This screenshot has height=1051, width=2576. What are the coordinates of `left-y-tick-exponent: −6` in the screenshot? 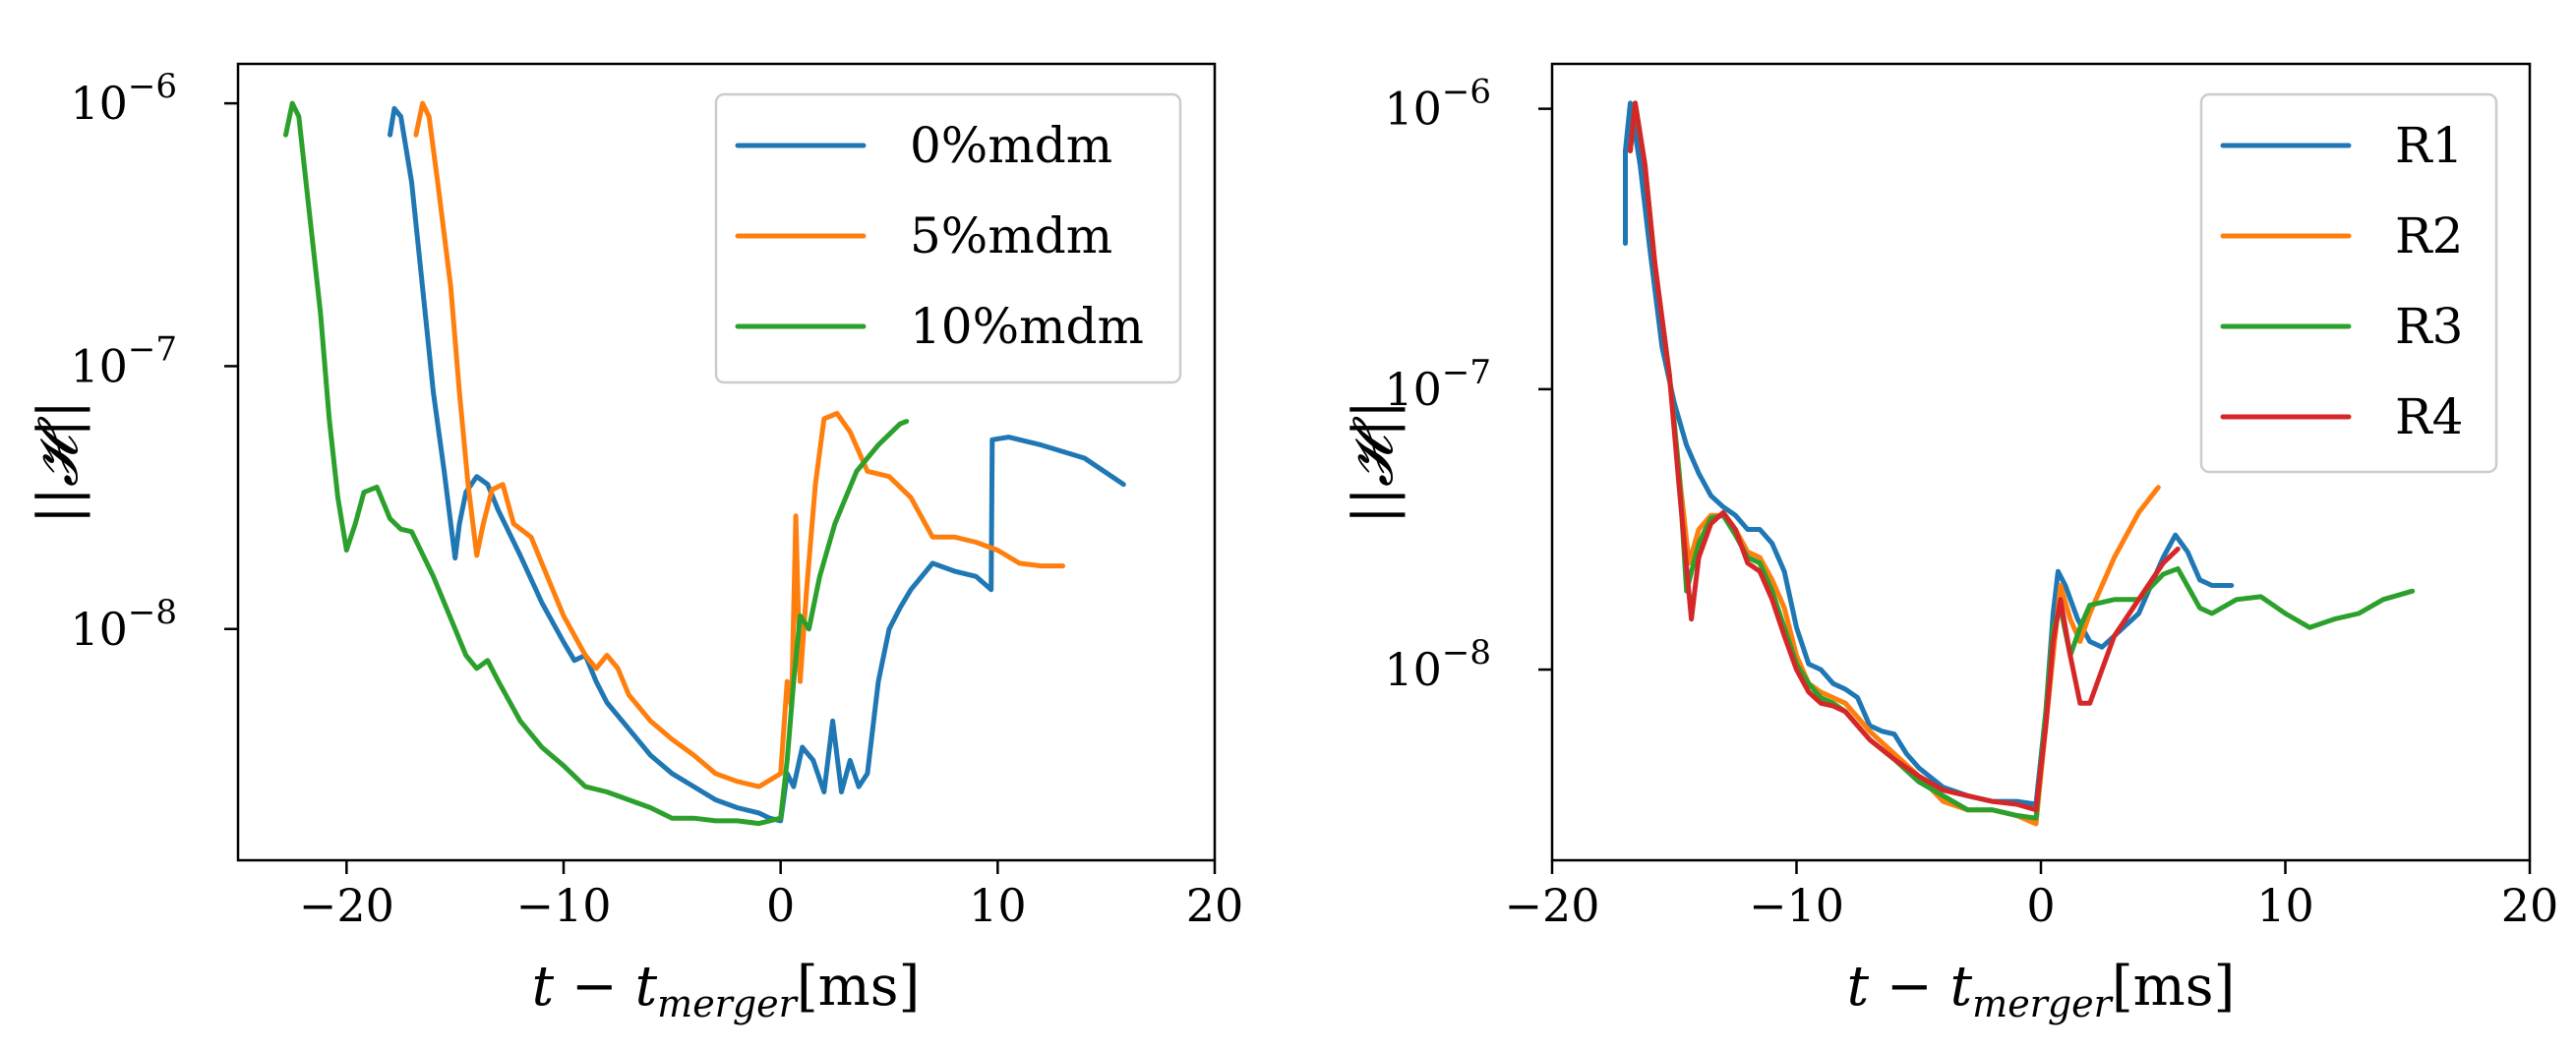 It's located at (152, 86).